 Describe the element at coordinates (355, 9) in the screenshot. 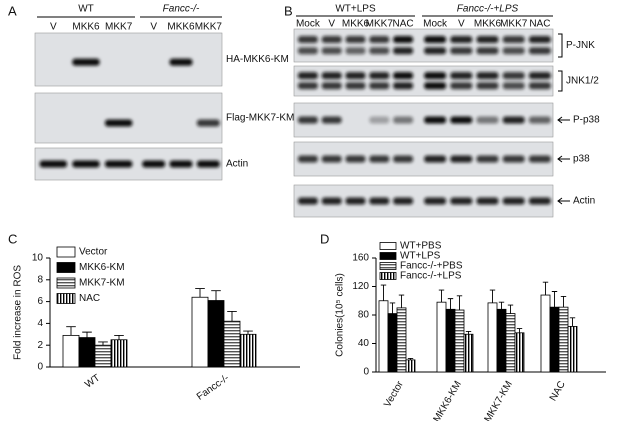

I see `group-header: WT+LPS` at that location.